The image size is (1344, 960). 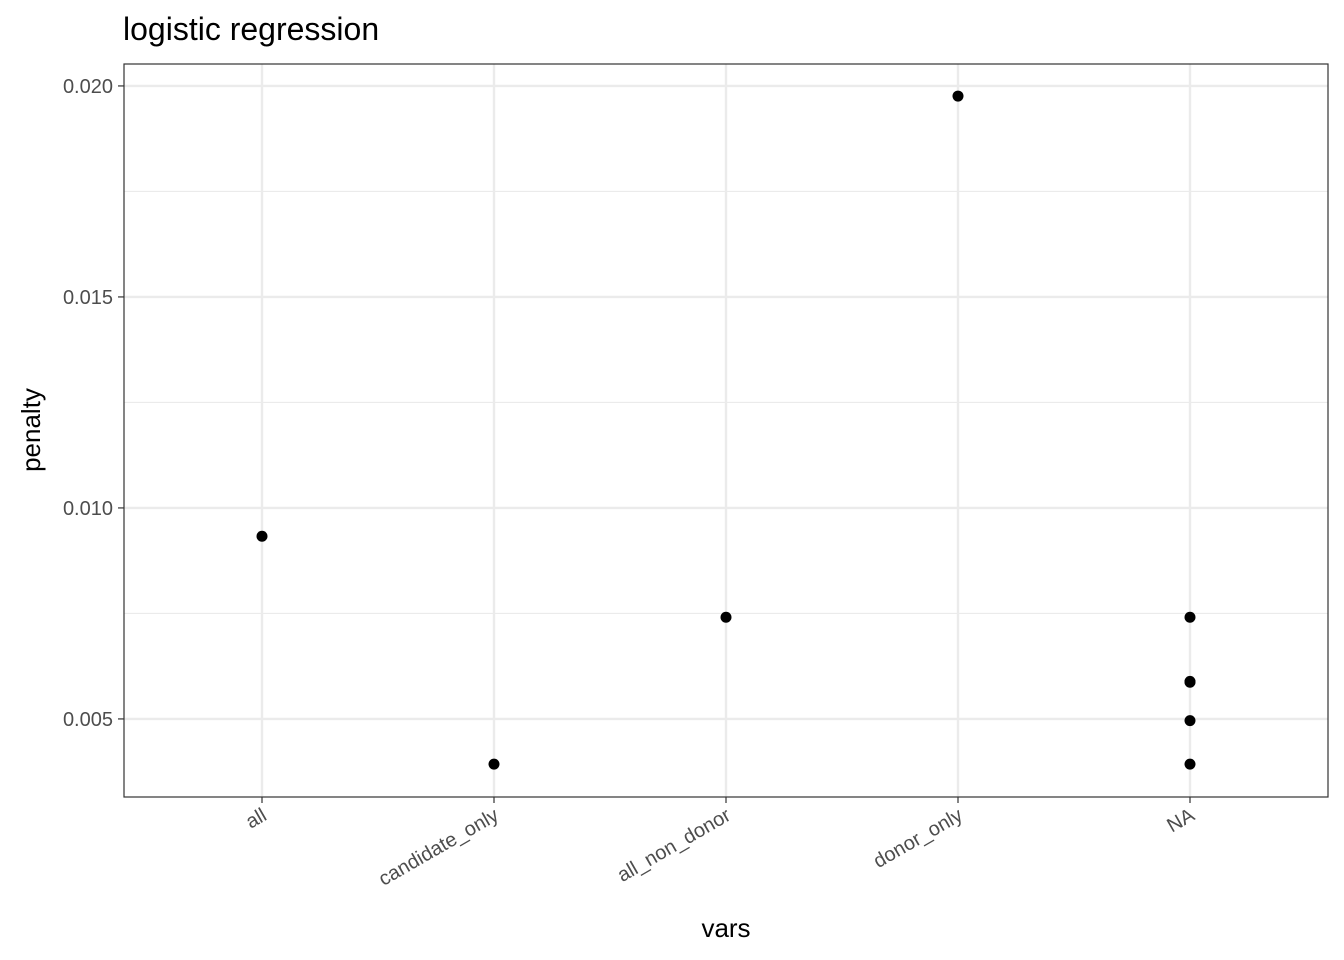 What do you see at coordinates (251, 29) in the screenshot?
I see `chart-title: logistic regression` at bounding box center [251, 29].